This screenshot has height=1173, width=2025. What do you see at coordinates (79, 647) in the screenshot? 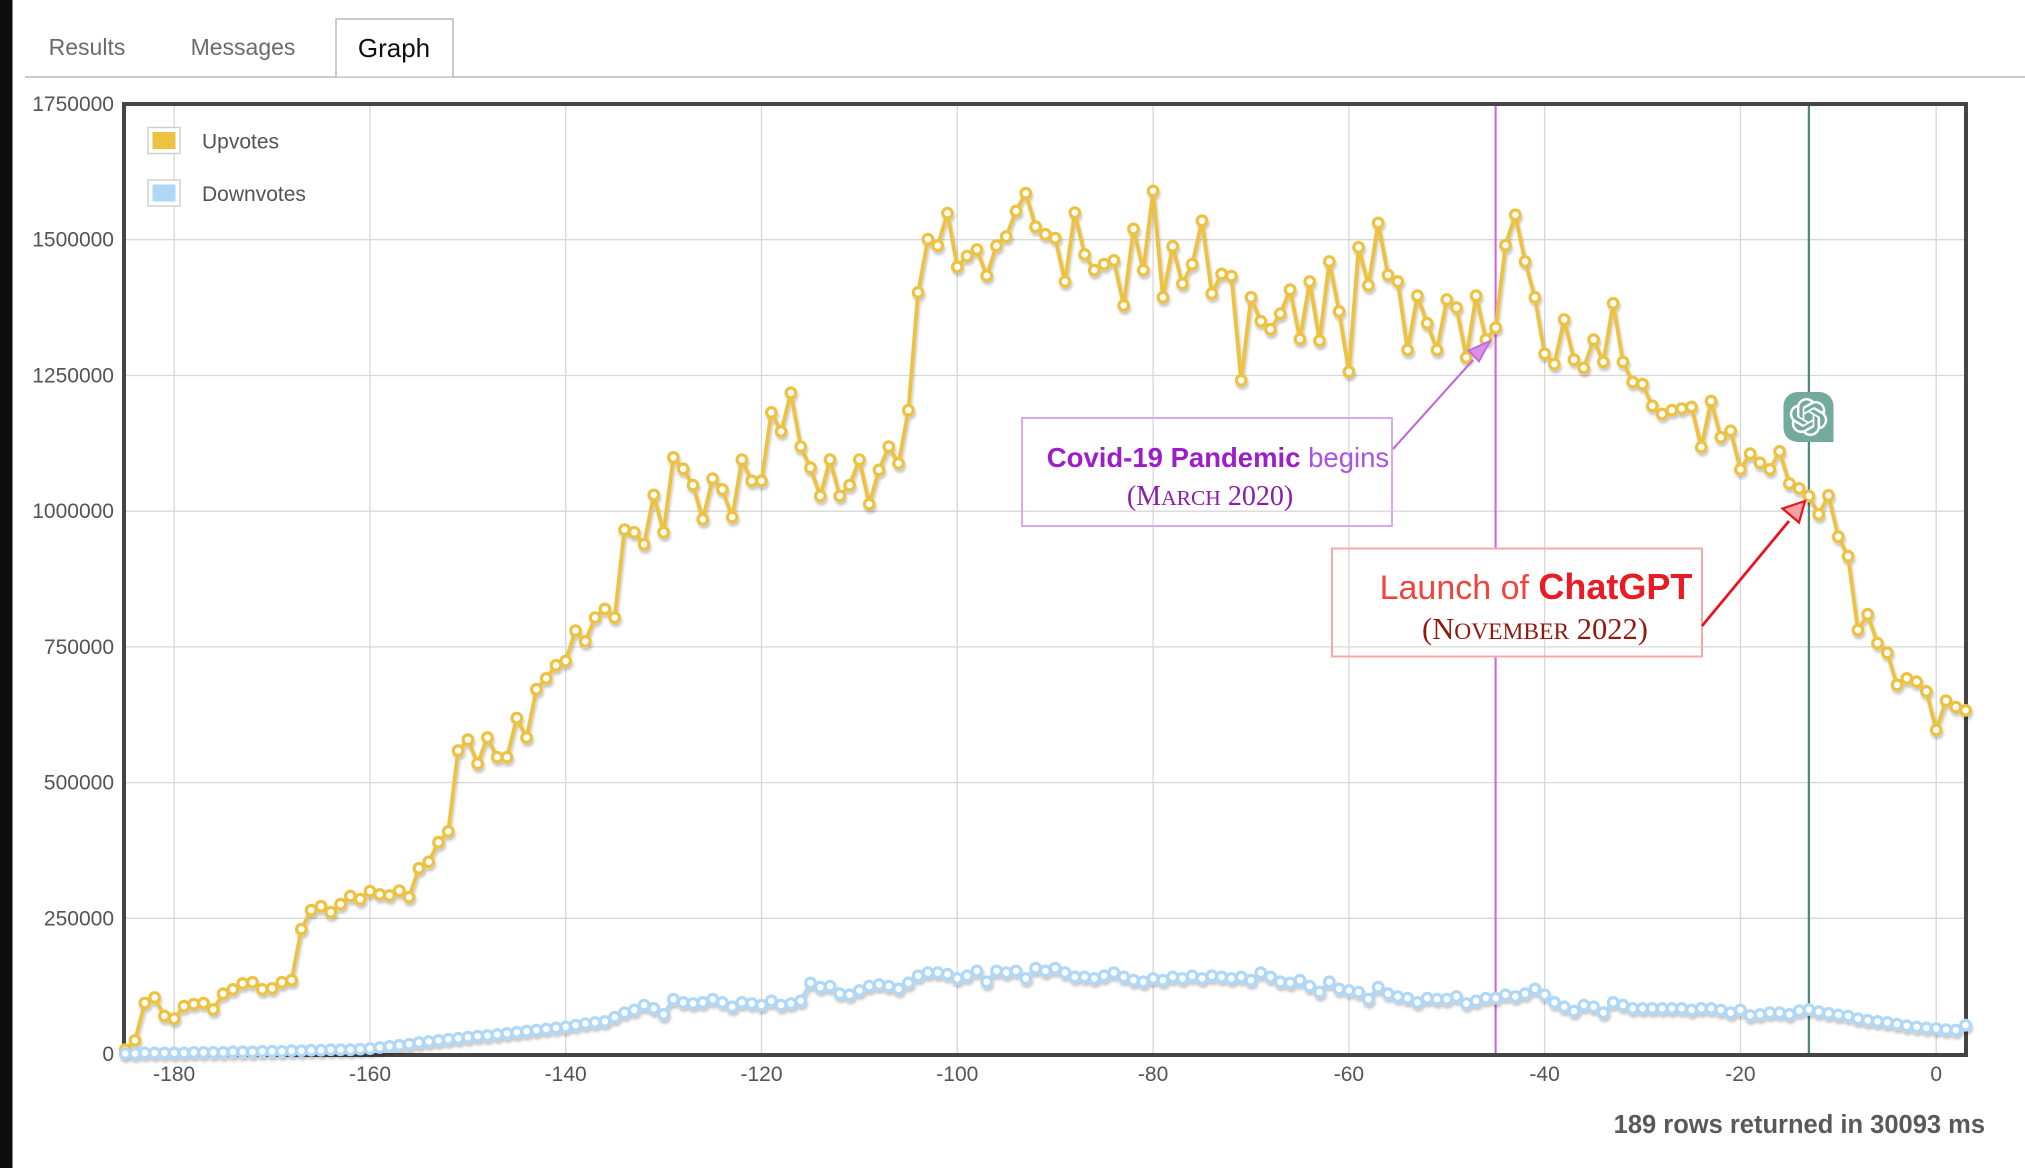
I see `svg-text: 750000` at bounding box center [79, 647].